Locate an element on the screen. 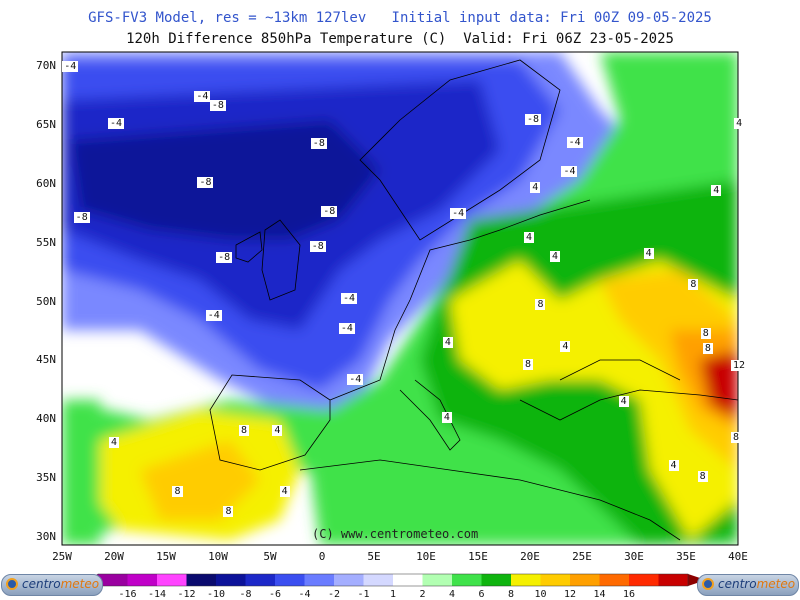  warm-iberia-green is located at coordinates (81, 472).